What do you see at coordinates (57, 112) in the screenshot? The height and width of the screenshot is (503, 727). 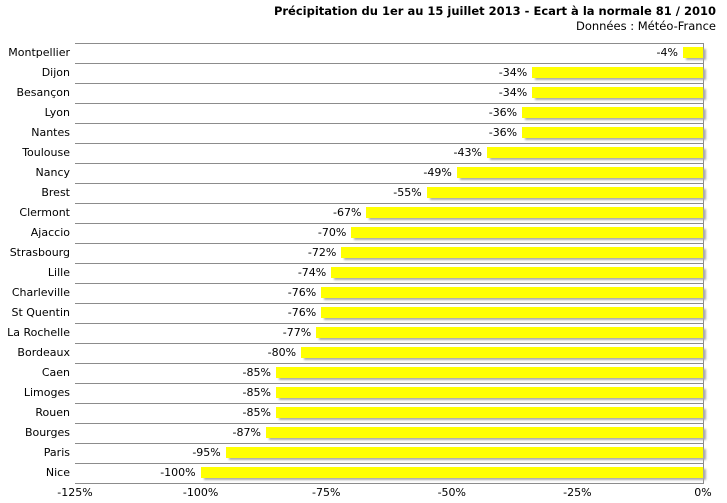 I see `category-label-lyon: Lyon` at bounding box center [57, 112].